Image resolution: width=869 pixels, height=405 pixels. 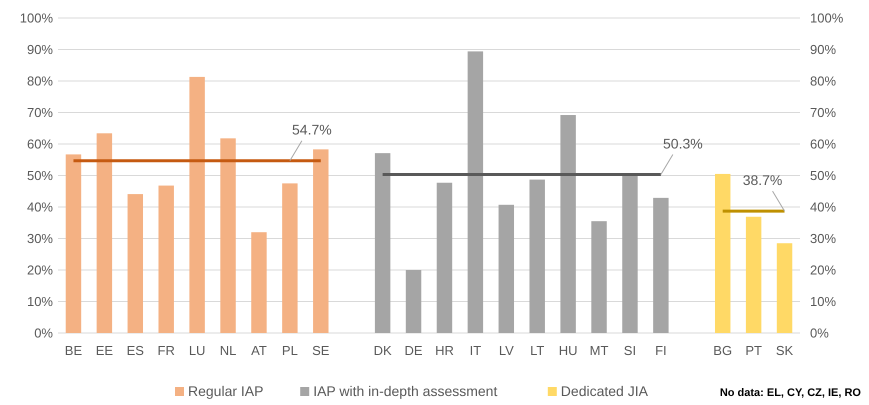 What do you see at coordinates (290, 350) in the screenshot?
I see `x-tick-label: PL` at bounding box center [290, 350].